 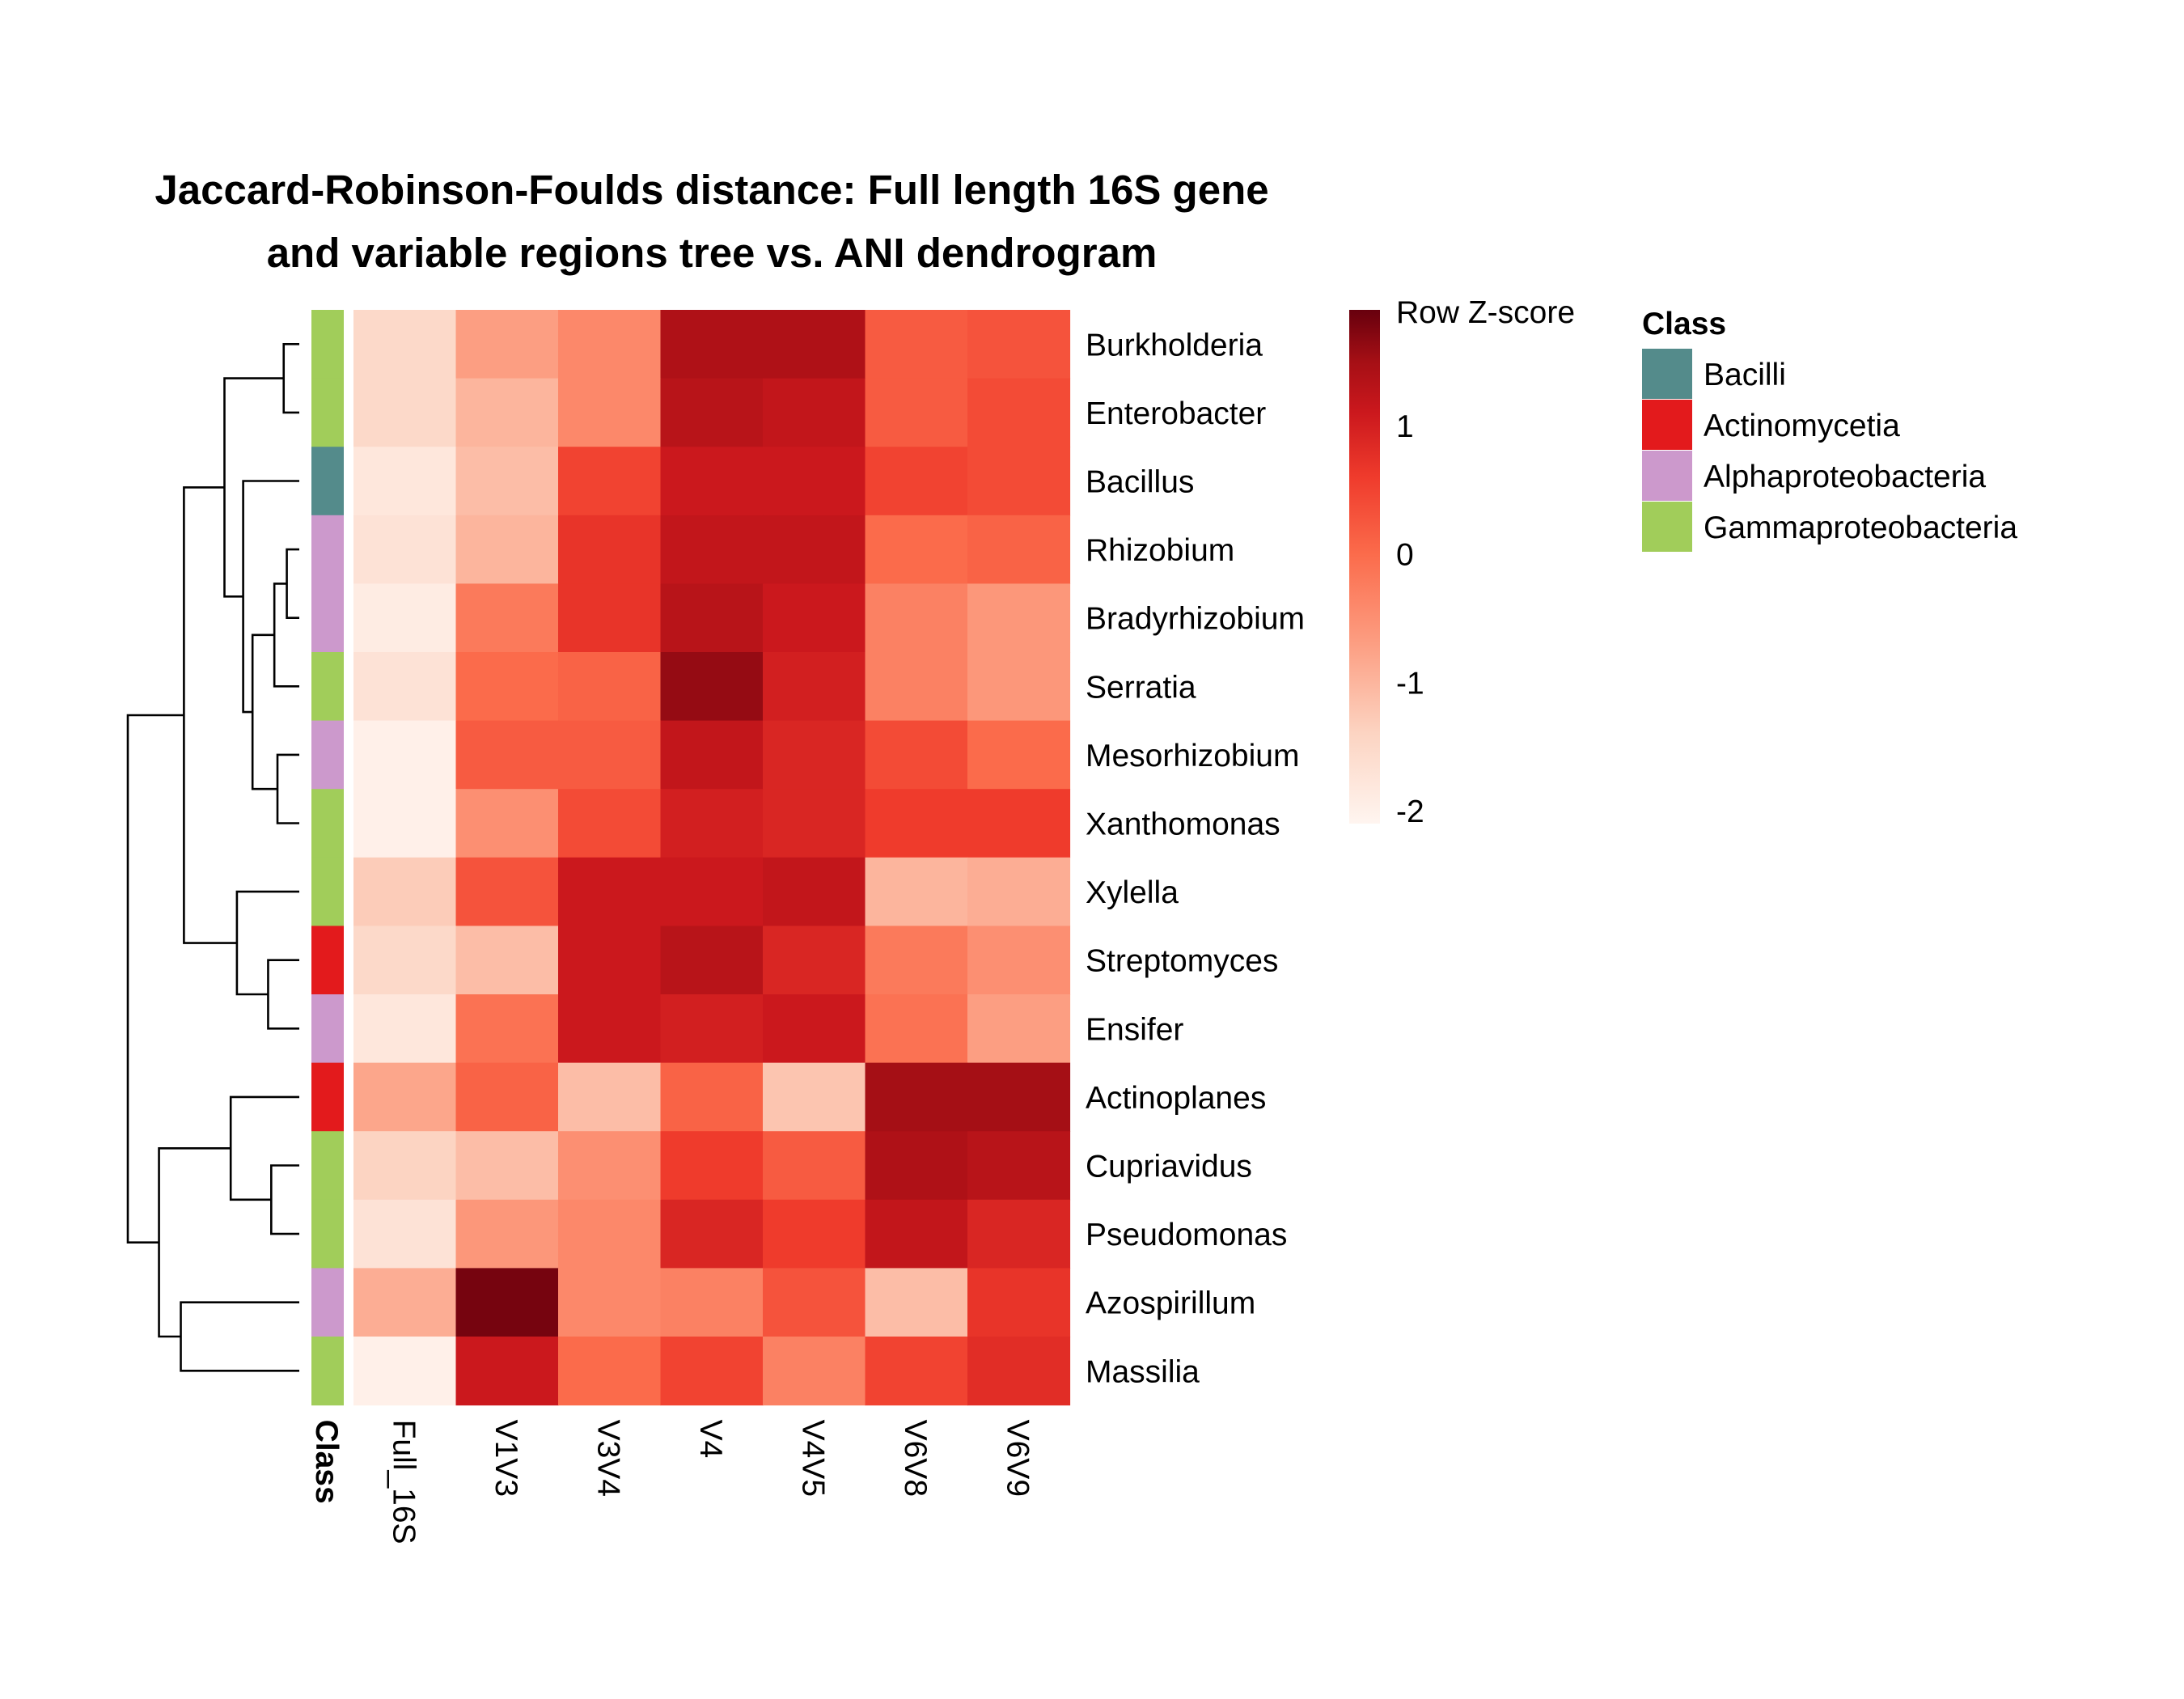 What do you see at coordinates (814, 687) in the screenshot?
I see `heatmap-cell-serratia-v4v5` at bounding box center [814, 687].